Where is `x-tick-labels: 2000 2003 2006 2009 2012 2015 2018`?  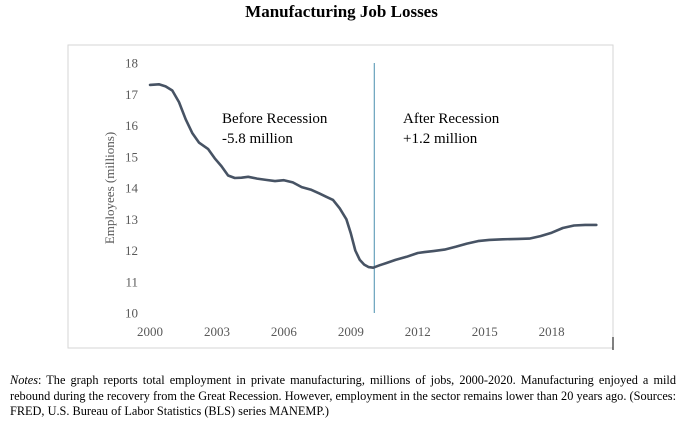
x-tick-labels: 2000 2003 2006 2009 2012 2015 2018 is located at coordinates (351, 331).